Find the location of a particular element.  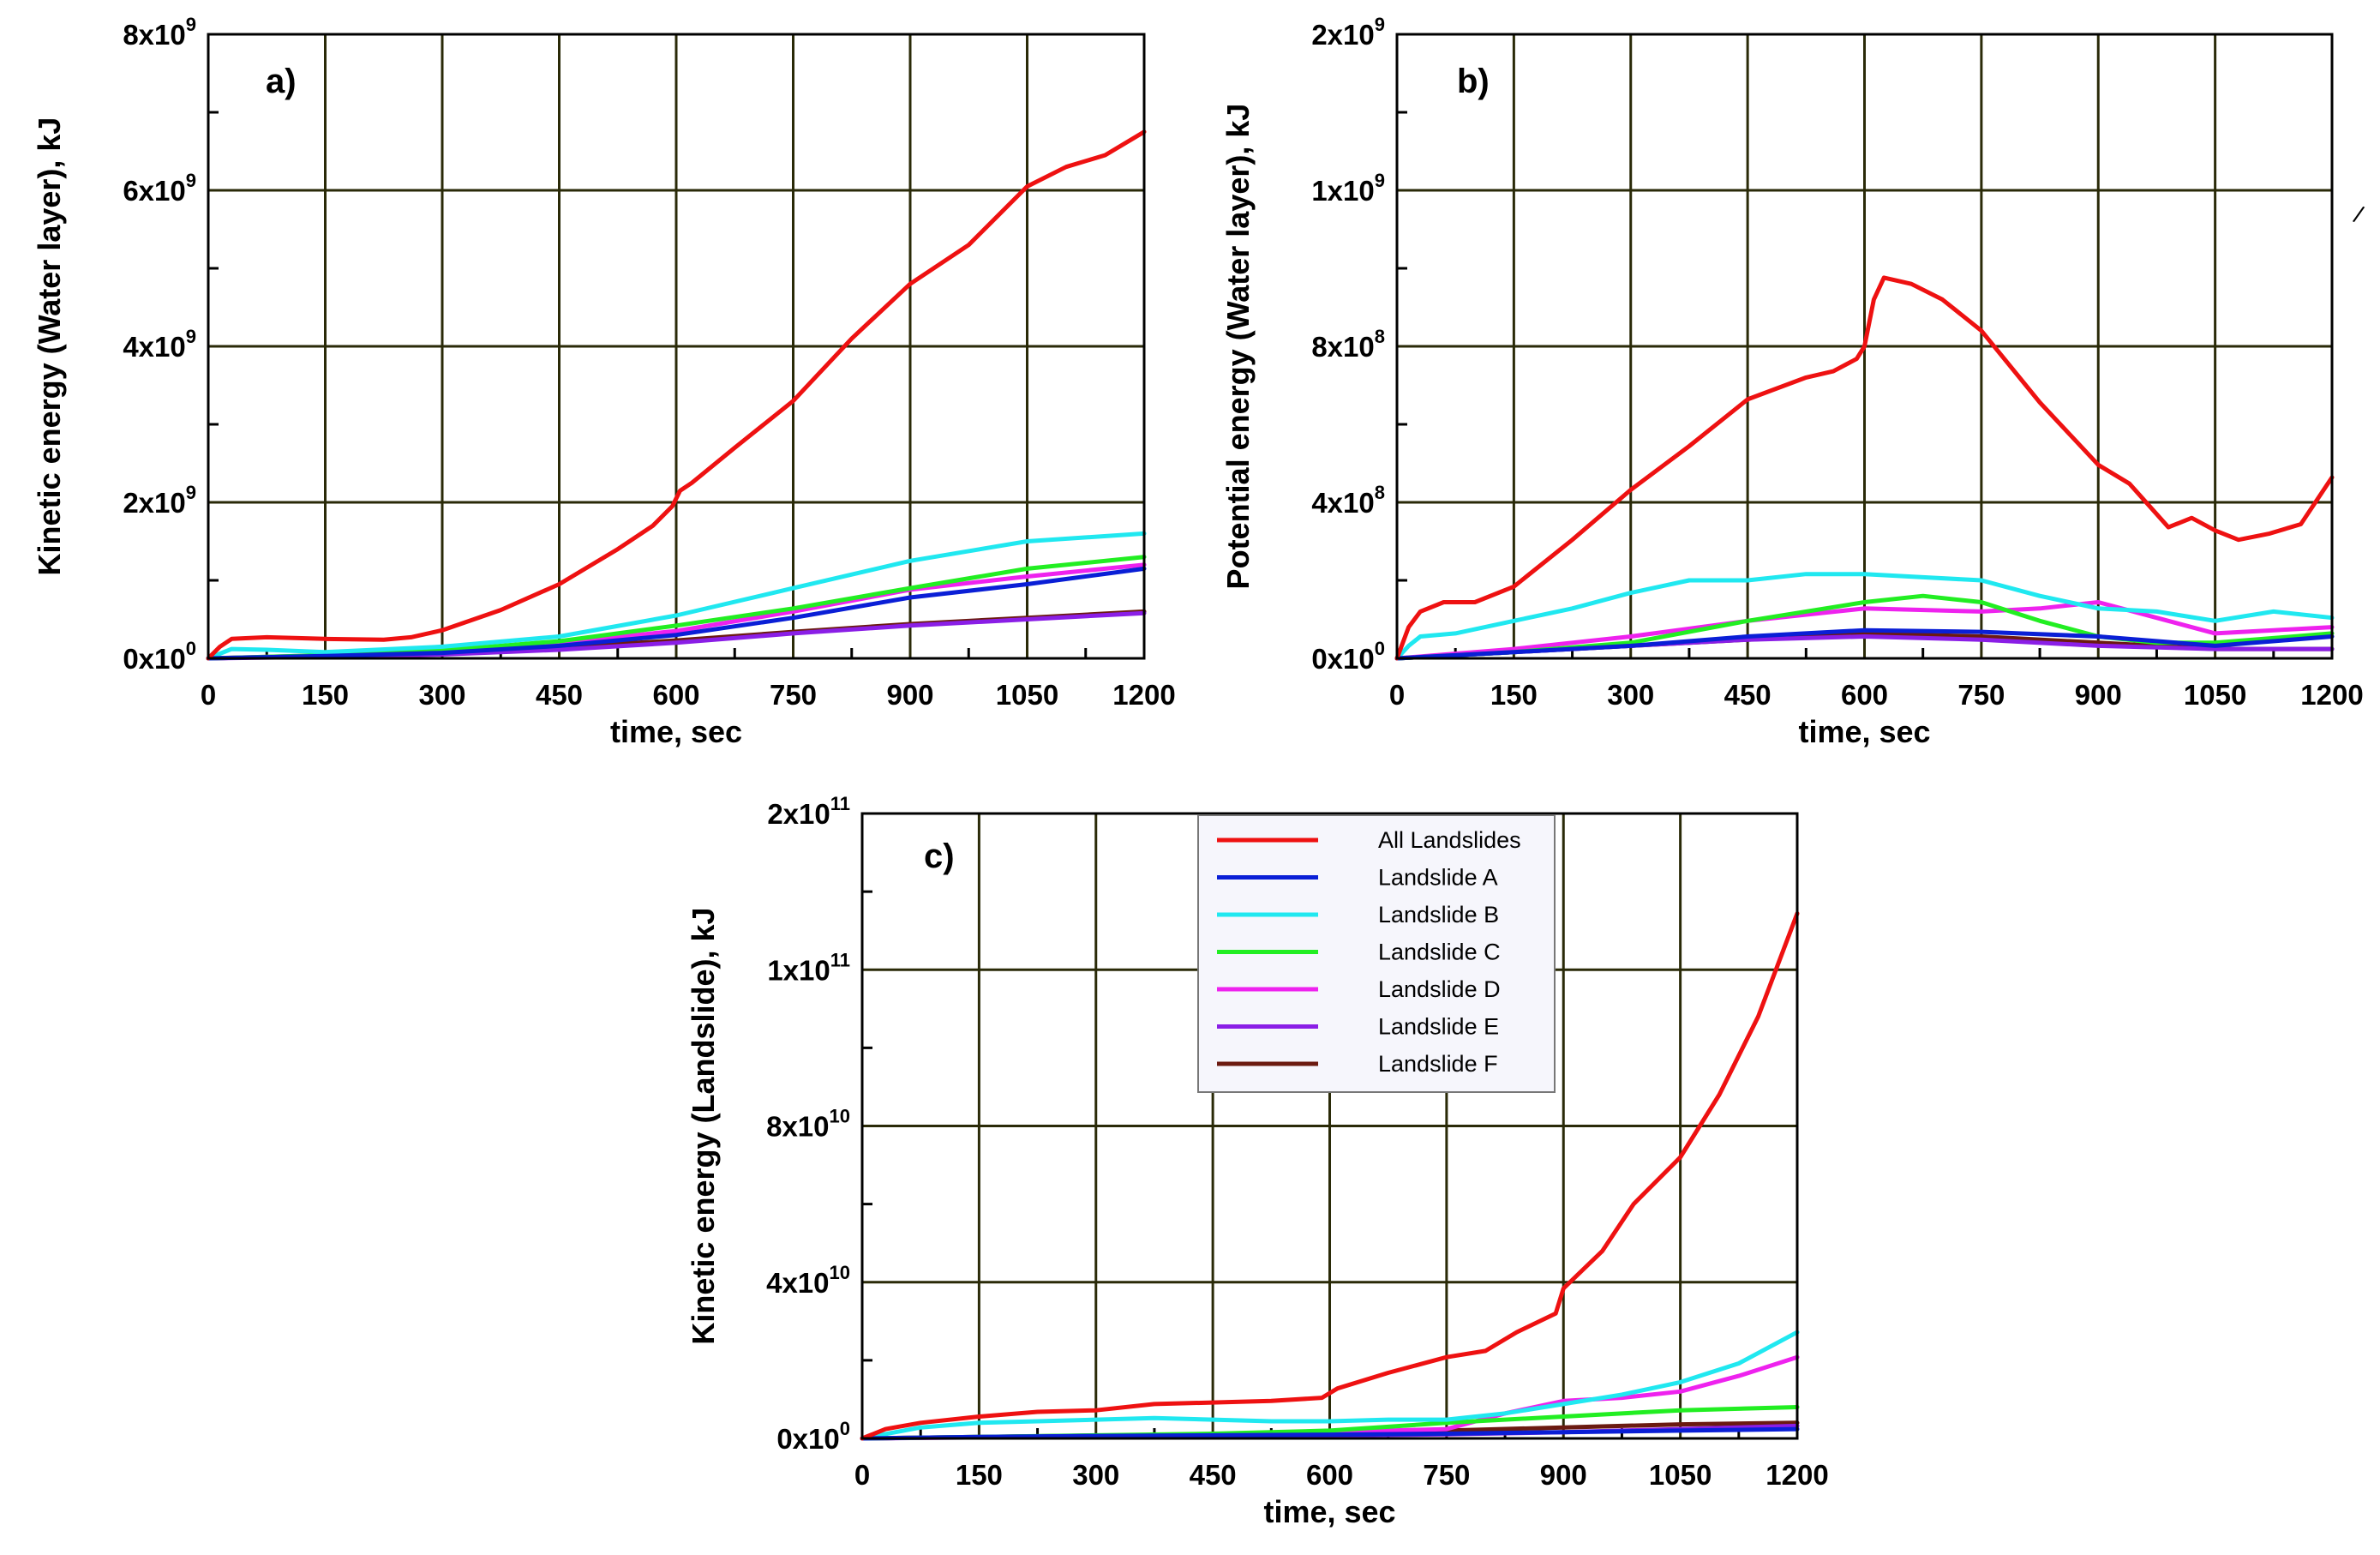

y-tick-label: 2x10¹¹ is located at coordinates (808, 811).